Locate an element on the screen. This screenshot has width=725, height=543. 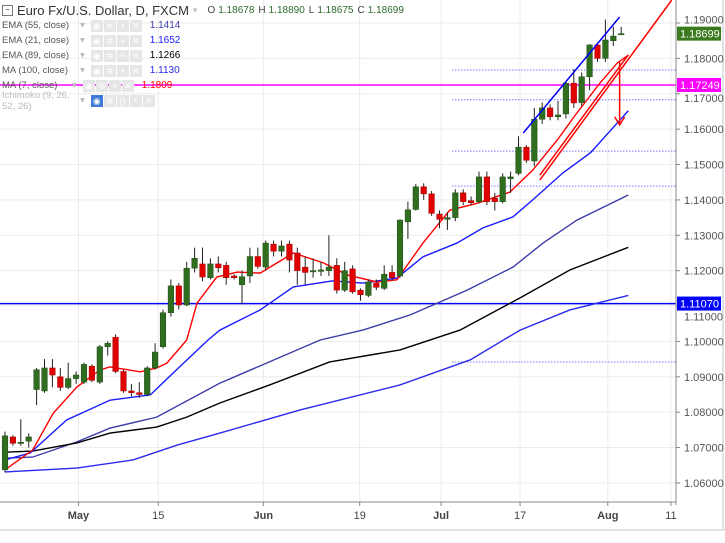
indicator-row: EMA (89, close) ▾ ◉ ✲ + ✕ 1.1266 is located at coordinates (205, 55).